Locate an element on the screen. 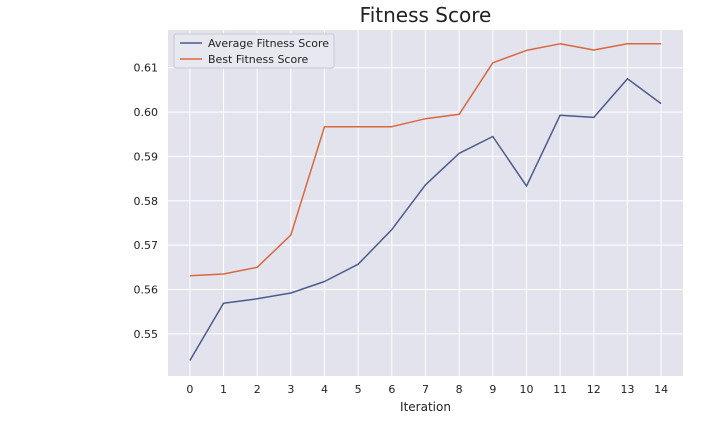 The width and height of the screenshot is (717, 424). y-tick-label: 0.59 is located at coordinates (146, 156).